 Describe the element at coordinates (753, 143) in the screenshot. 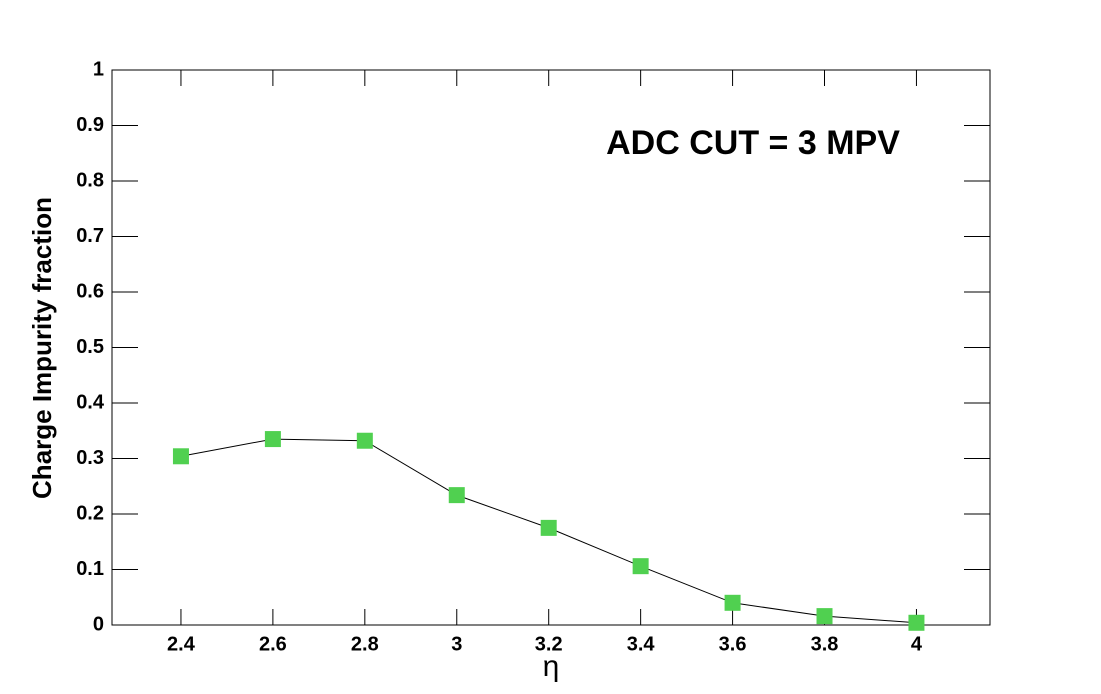

I see `annotation: ADC CUT = 3 MPV` at that location.